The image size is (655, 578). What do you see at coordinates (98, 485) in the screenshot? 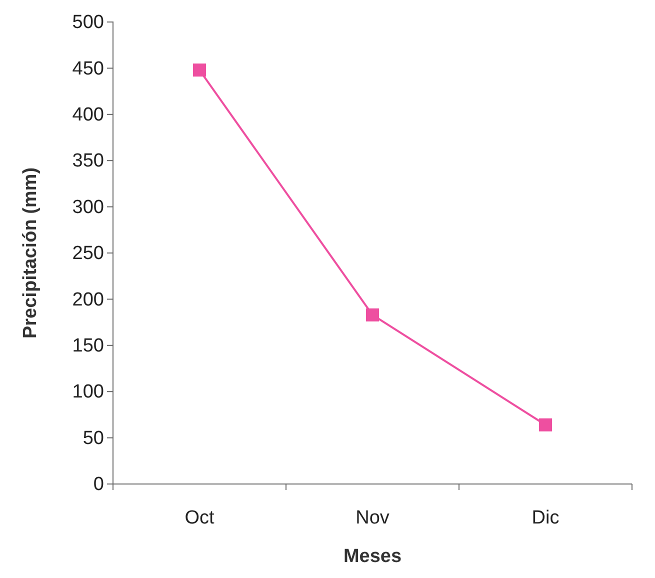
I see `y-tick-label: 0` at bounding box center [98, 485].